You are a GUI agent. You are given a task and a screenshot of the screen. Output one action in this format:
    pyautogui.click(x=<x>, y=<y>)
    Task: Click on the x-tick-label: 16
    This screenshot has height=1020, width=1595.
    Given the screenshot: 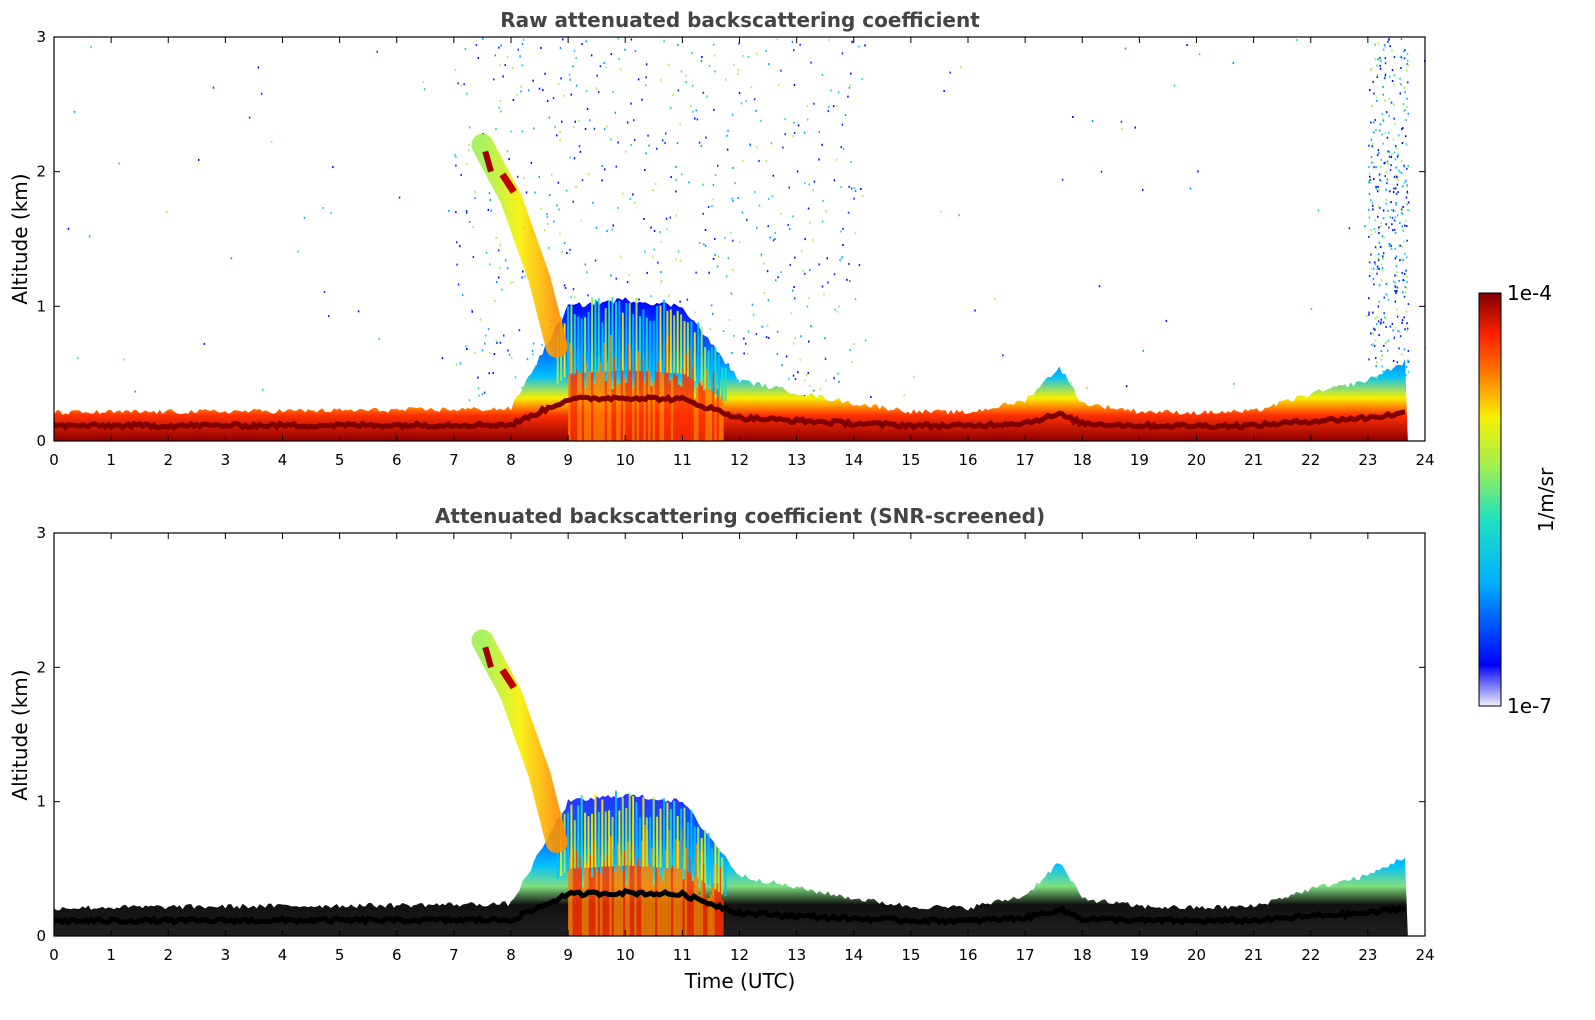 What is the action you would take?
    pyautogui.click(x=967, y=955)
    